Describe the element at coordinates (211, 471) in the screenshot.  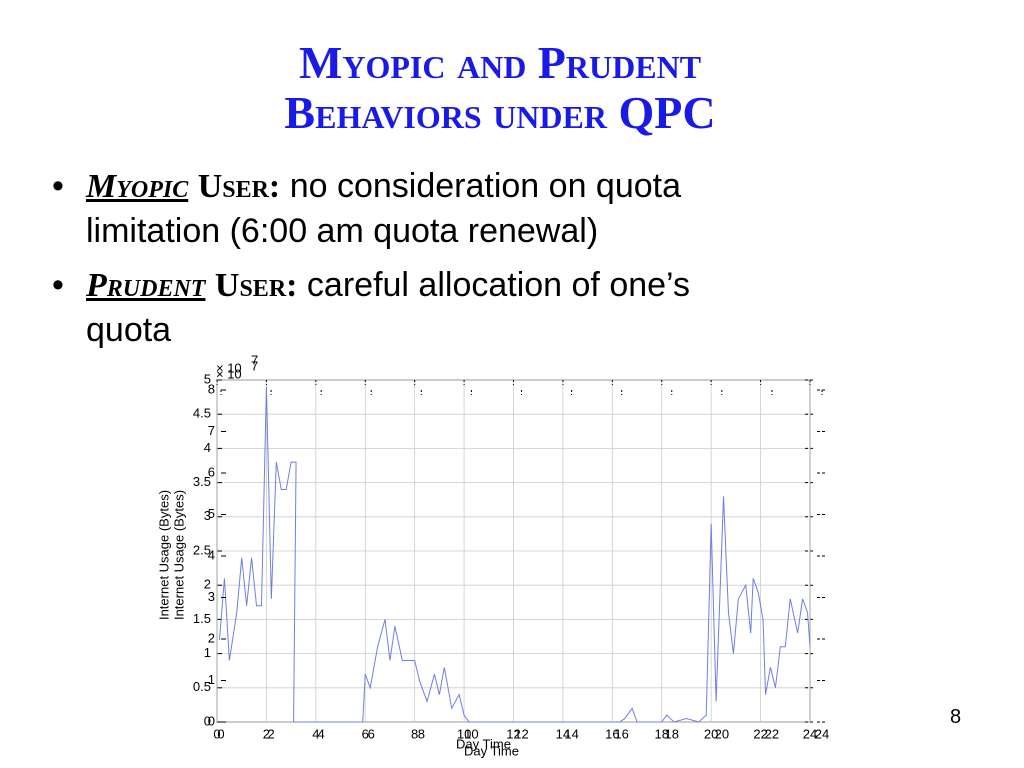
I see `y-tick-label: 6` at that location.